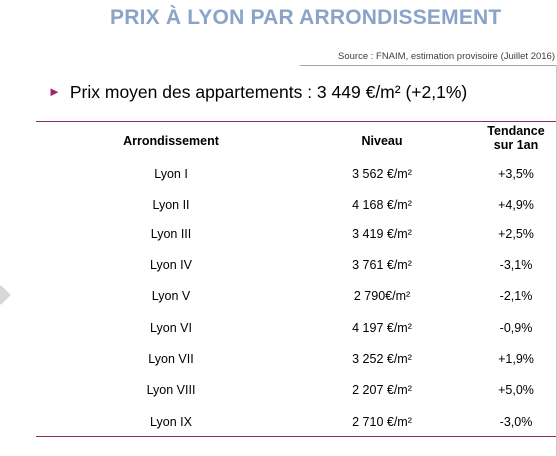 The height and width of the screenshot is (456, 557). Describe the element at coordinates (296, 391) in the screenshot. I see `table-row: Lyon VIII 2 207 €/m² +5,0%` at that location.